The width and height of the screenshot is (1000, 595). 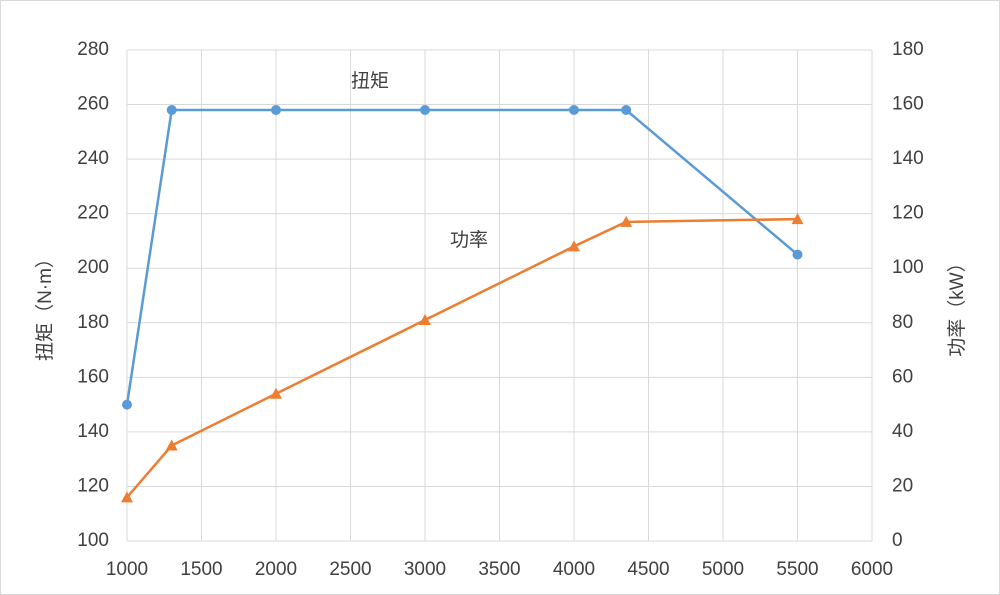 I want to click on y-tick-label: 120, so click(x=93, y=485).